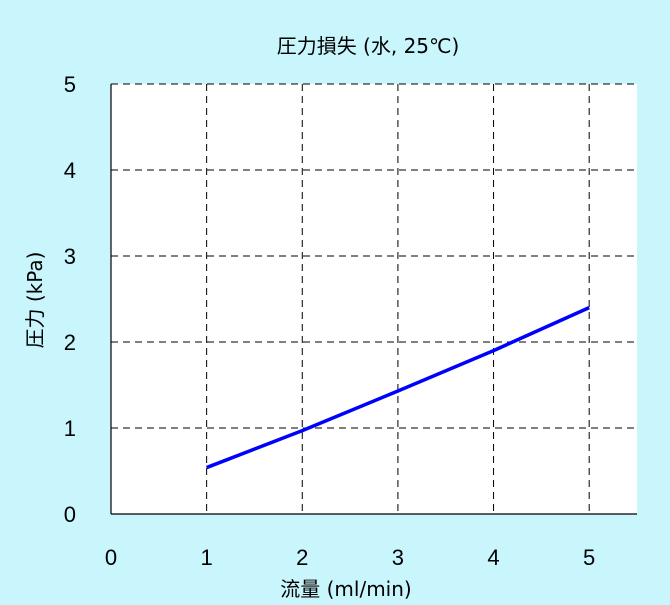 This screenshot has height=605, width=670. I want to click on chart-title: 圧力損失 (水, 25℃), so click(368, 46).